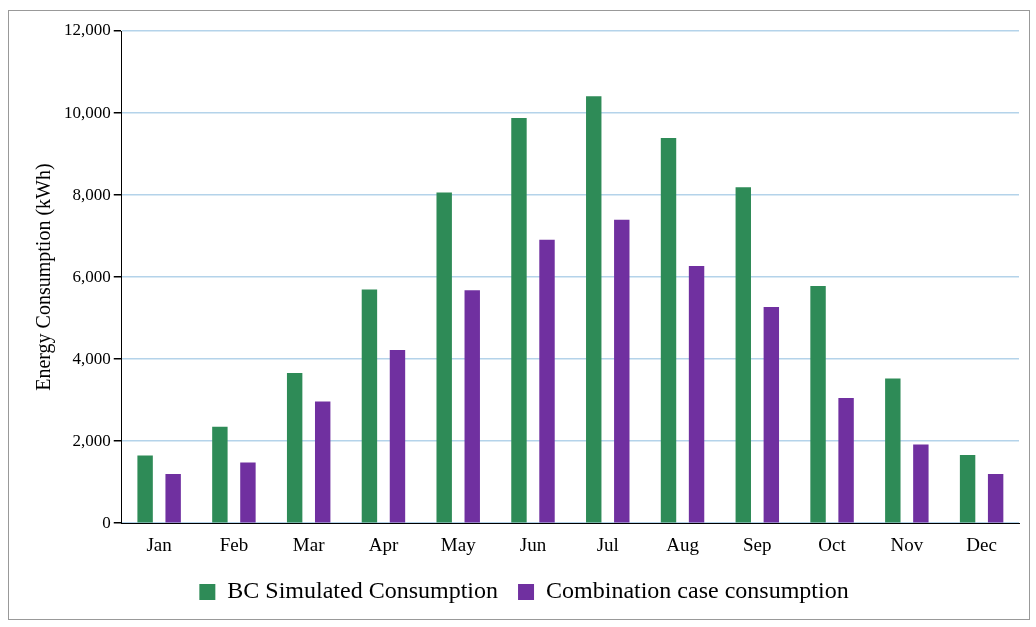  I want to click on x-tick-label: Jun, so click(533, 544).